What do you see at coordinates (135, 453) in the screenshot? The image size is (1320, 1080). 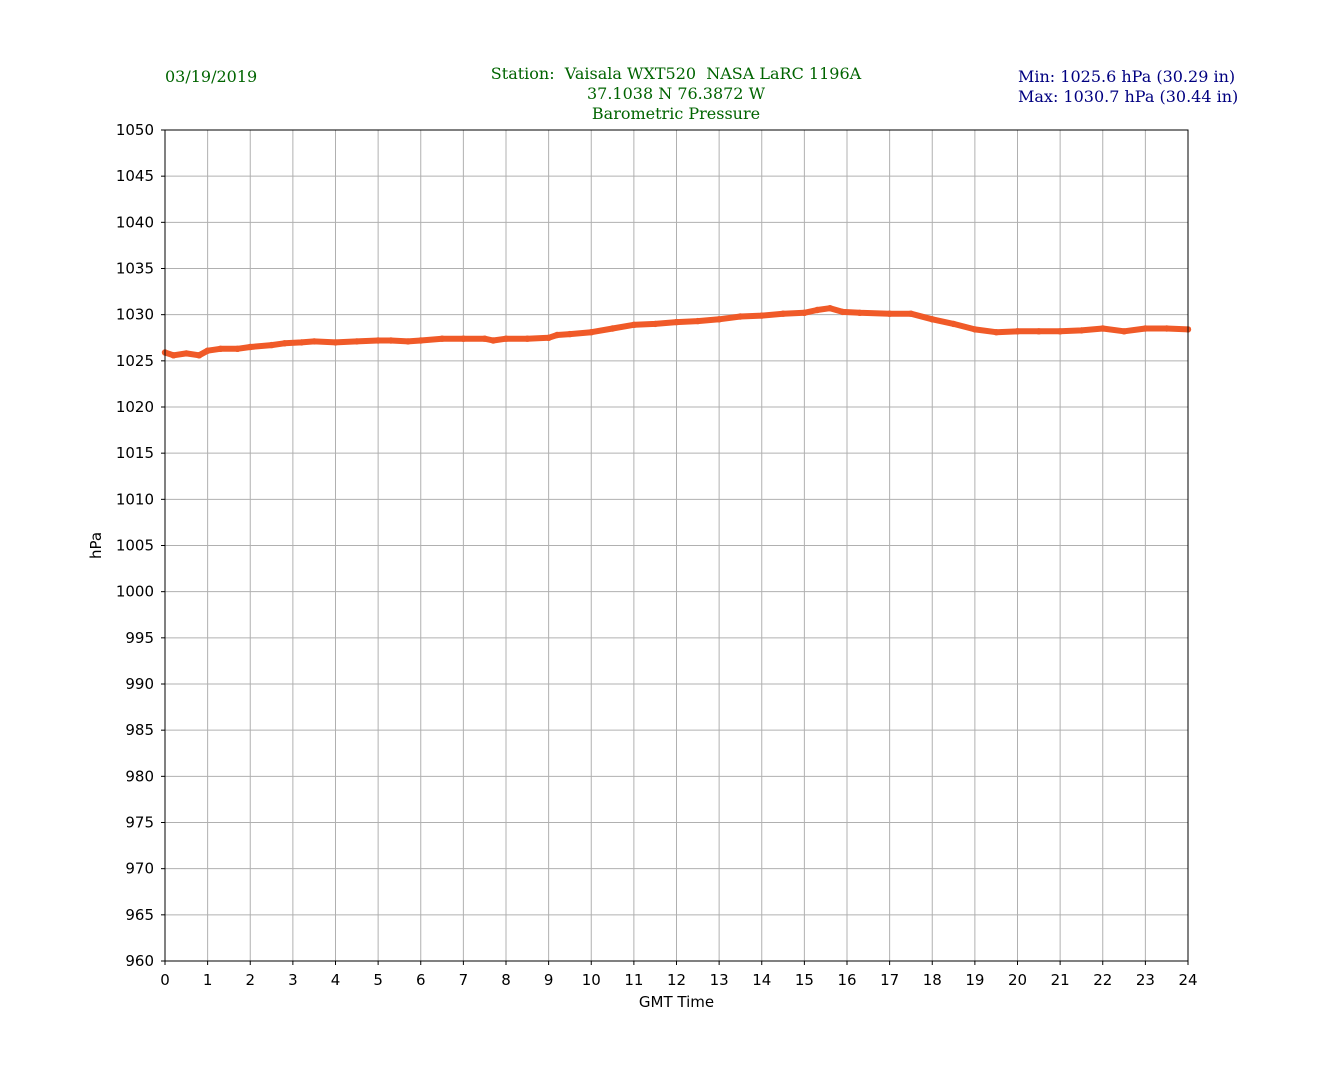 I see `y-tick-label: 1015` at bounding box center [135, 453].